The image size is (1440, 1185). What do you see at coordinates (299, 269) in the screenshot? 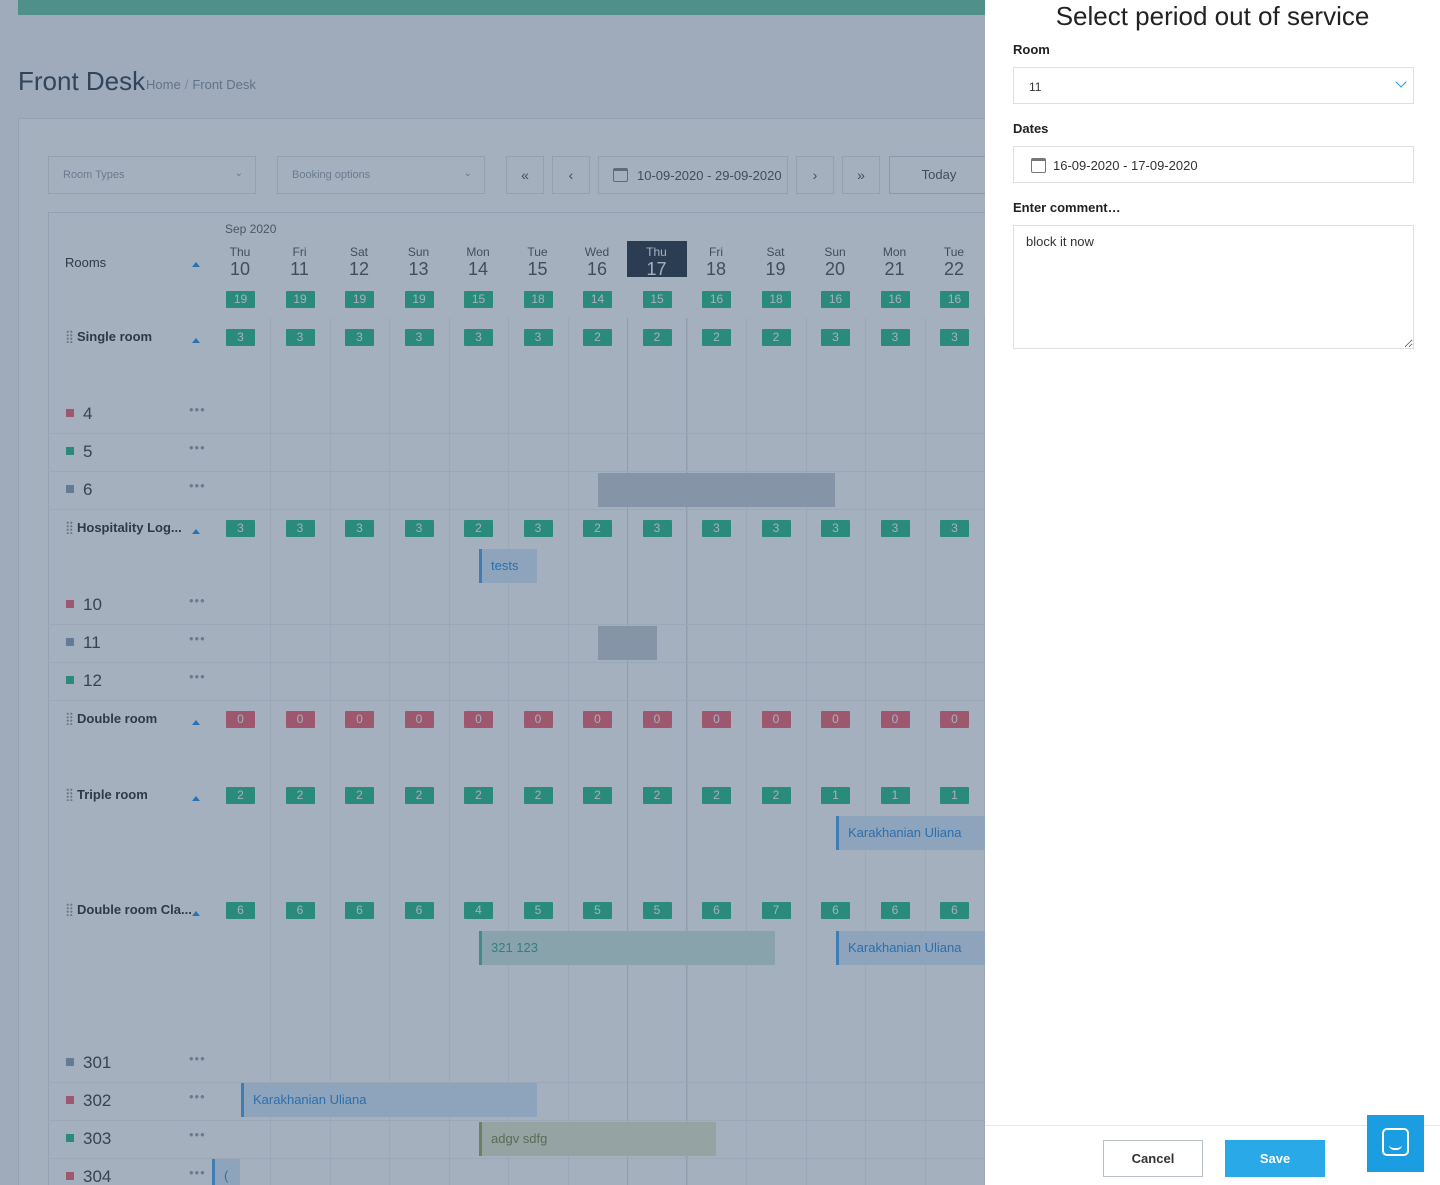
I see `day-number: 11` at bounding box center [299, 269].